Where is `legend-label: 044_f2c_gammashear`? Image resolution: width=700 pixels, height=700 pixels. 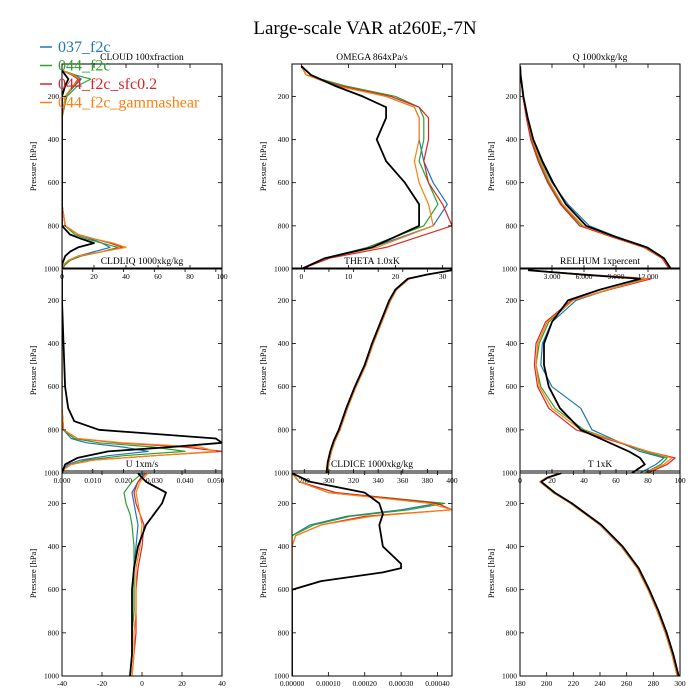
legend-label: 044_f2c_gammashear is located at coordinates (129, 103).